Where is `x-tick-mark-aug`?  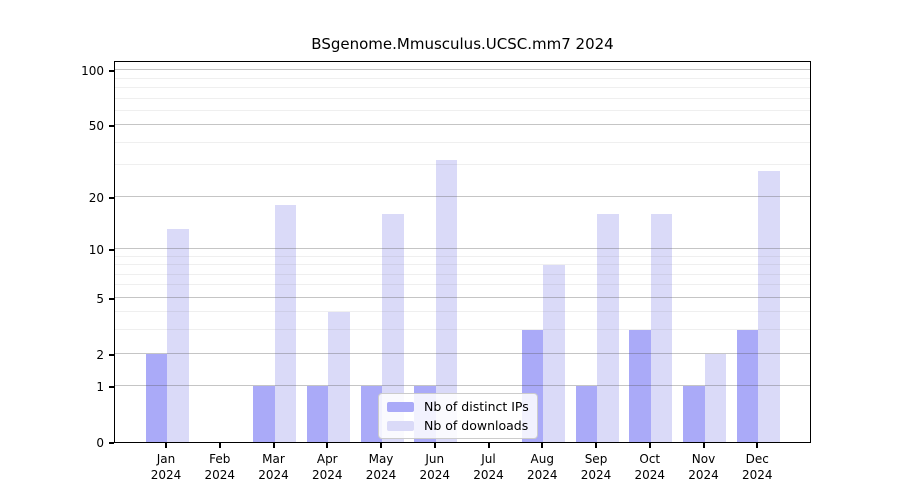 x-tick-mark-aug is located at coordinates (542, 445).